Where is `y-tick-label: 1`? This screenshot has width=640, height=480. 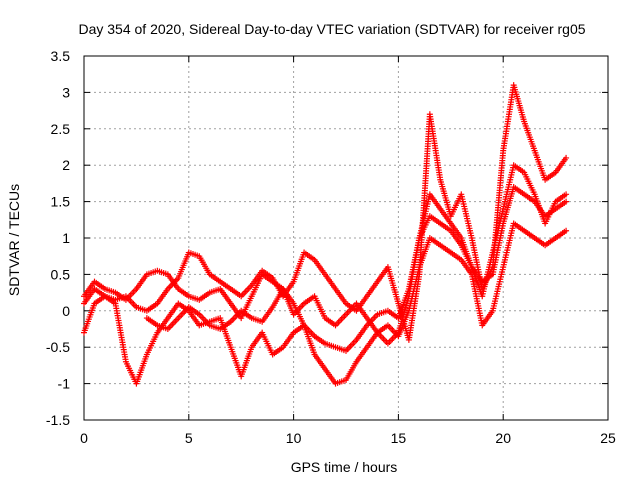 y-tick-label: 1 is located at coordinates (66, 238).